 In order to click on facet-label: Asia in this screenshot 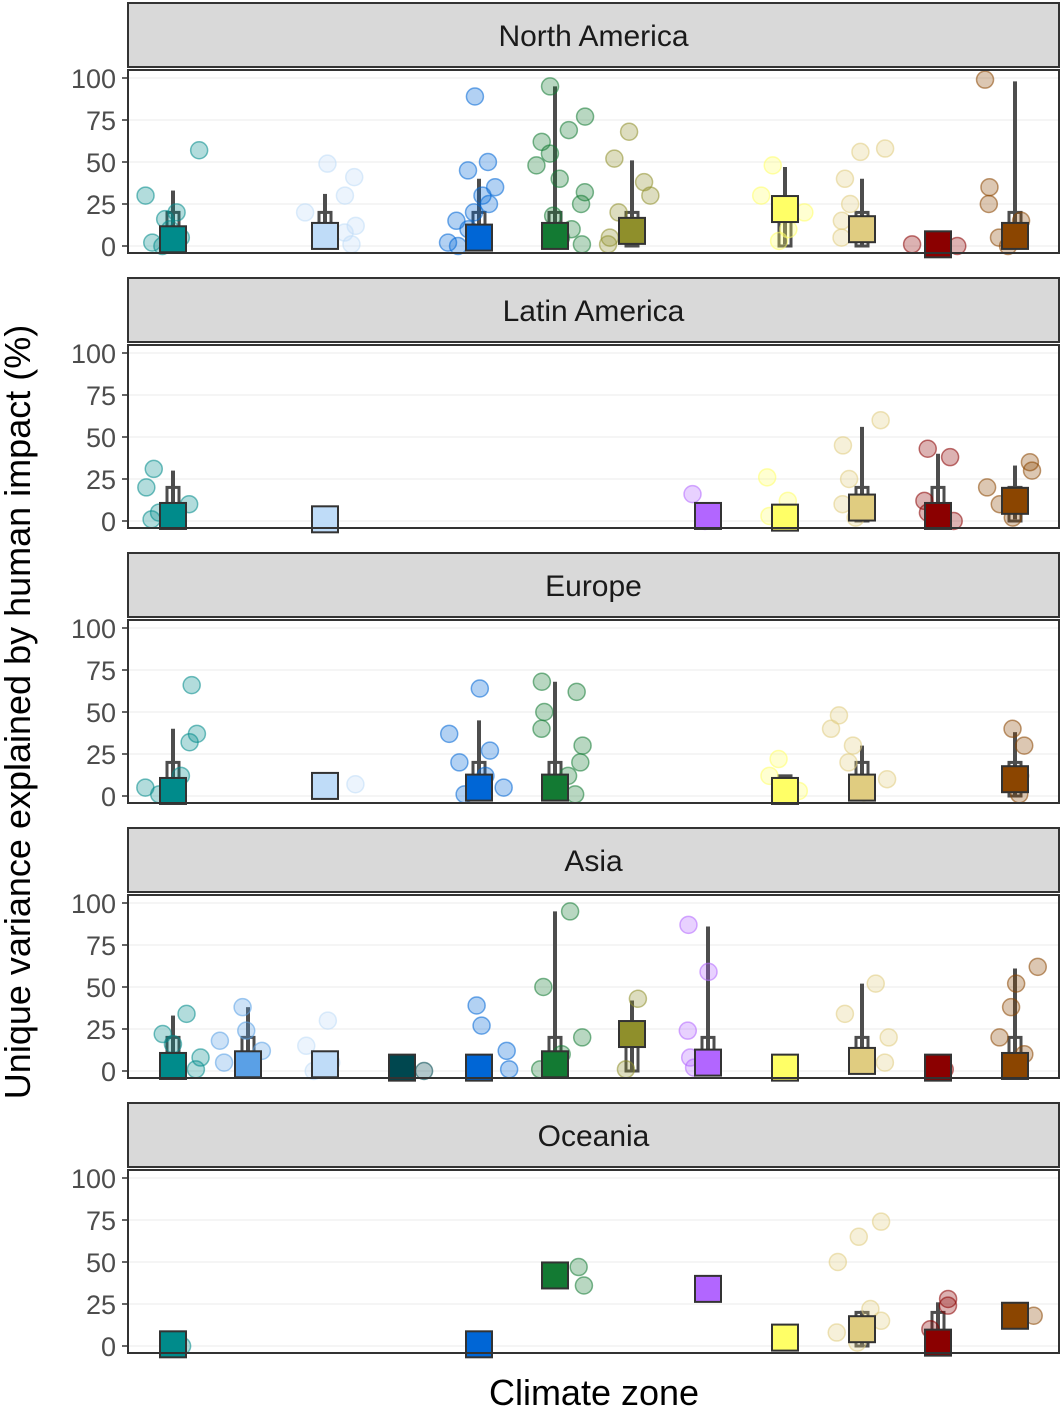, I will do `click(593, 861)`.